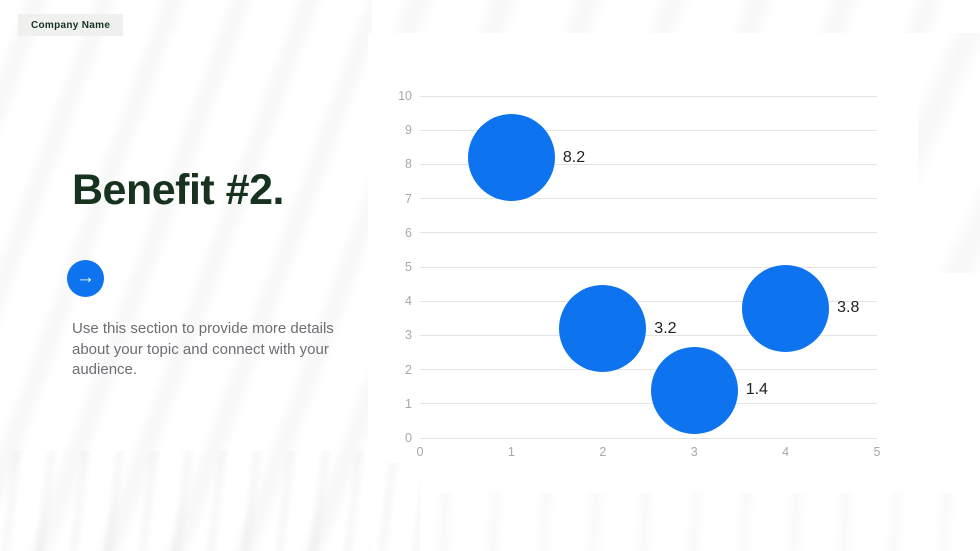  What do you see at coordinates (420, 452) in the screenshot?
I see `x-axis-tick-label: 0` at bounding box center [420, 452].